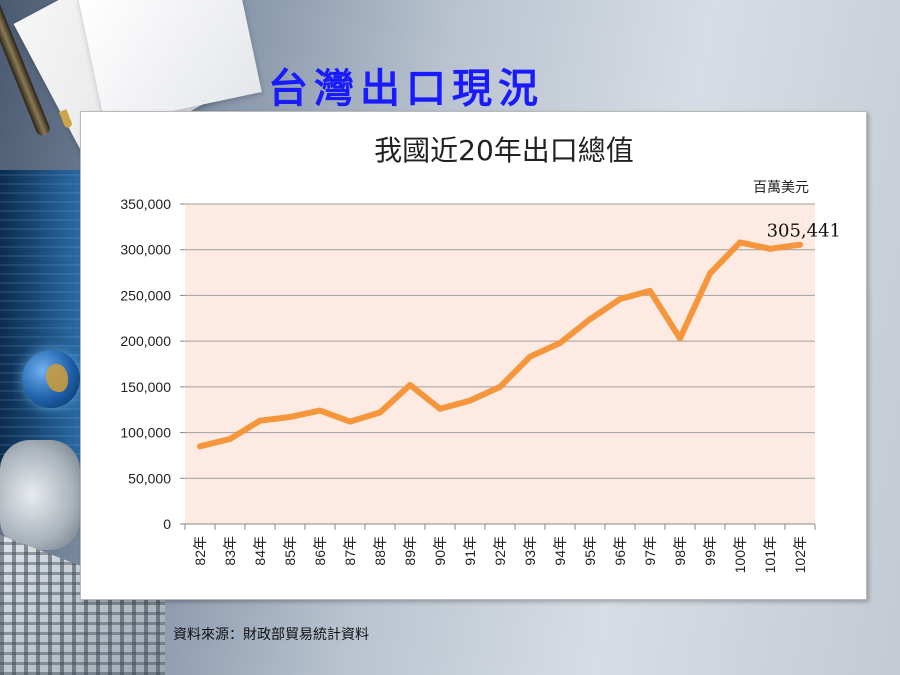  What do you see at coordinates (320, 551) in the screenshot?
I see `x-tick-label: 86年` at bounding box center [320, 551].